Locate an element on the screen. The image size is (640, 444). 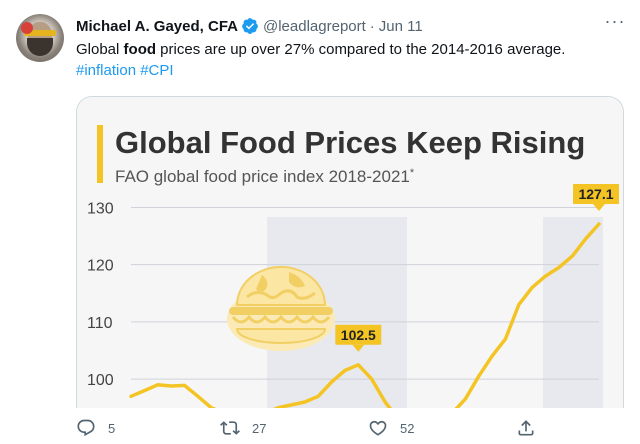
title-accent-bar is located at coordinates (100, 154).